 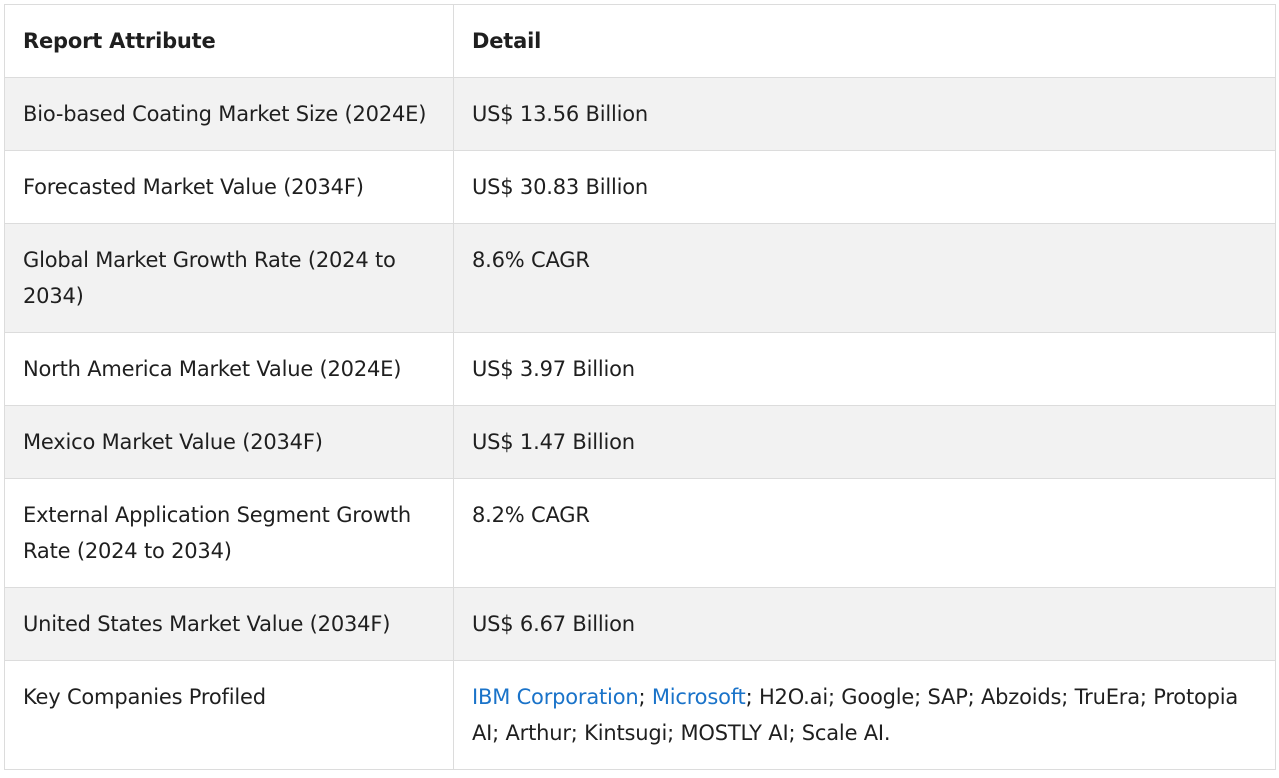 What do you see at coordinates (864, 187) in the screenshot?
I see `detail-cell: US$ 30.83 Billion` at bounding box center [864, 187].